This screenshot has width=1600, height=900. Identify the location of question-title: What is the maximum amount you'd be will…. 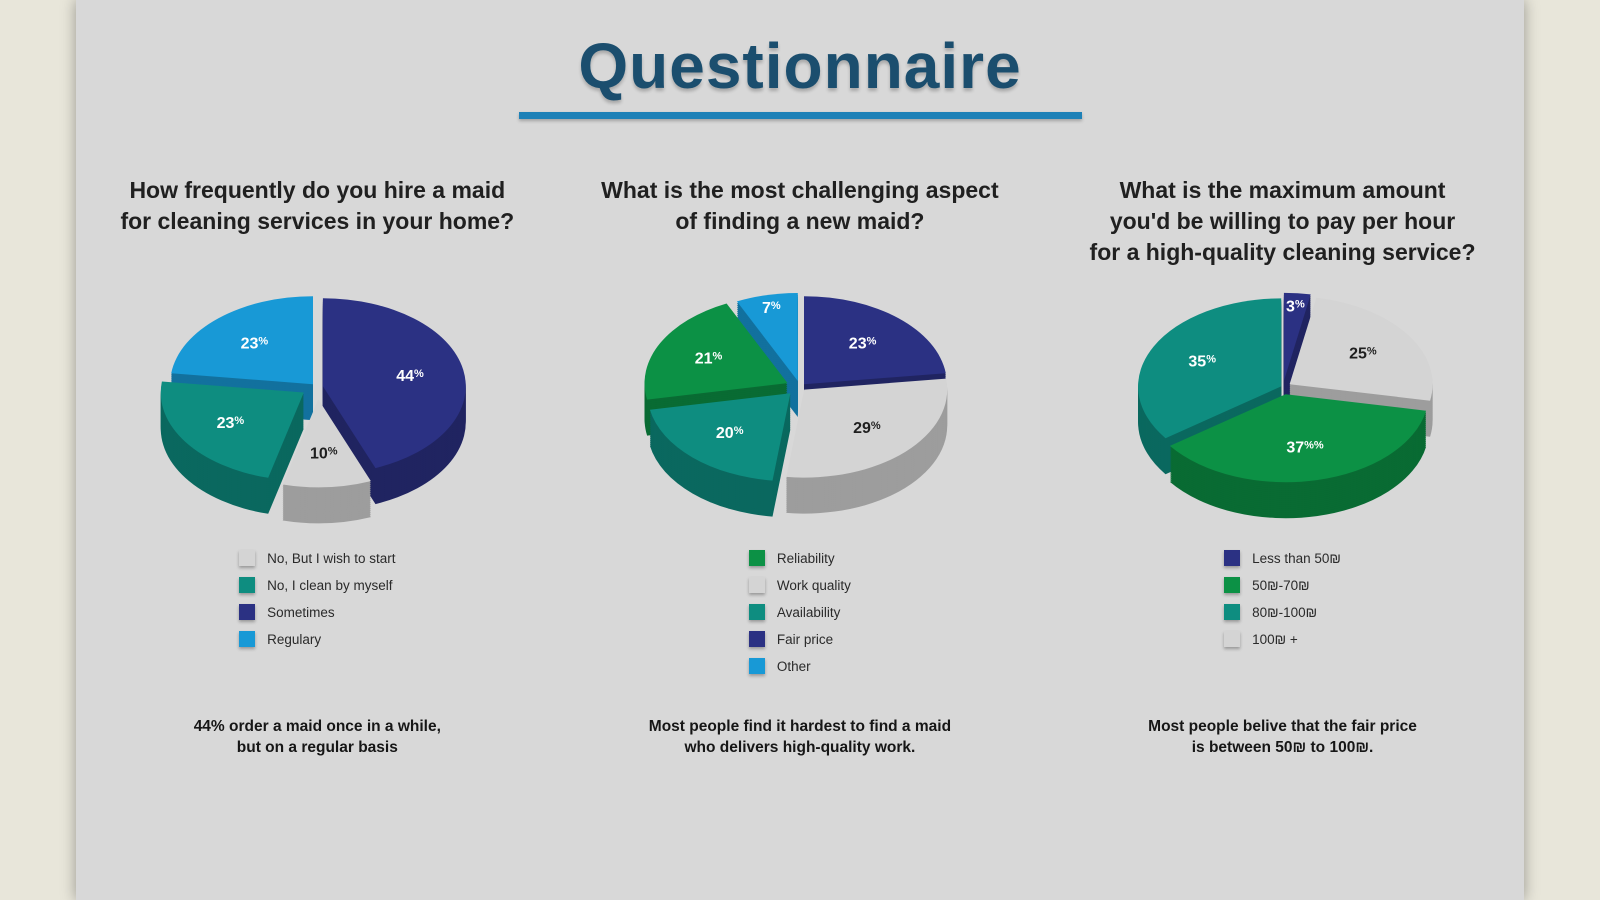
(1283, 225).